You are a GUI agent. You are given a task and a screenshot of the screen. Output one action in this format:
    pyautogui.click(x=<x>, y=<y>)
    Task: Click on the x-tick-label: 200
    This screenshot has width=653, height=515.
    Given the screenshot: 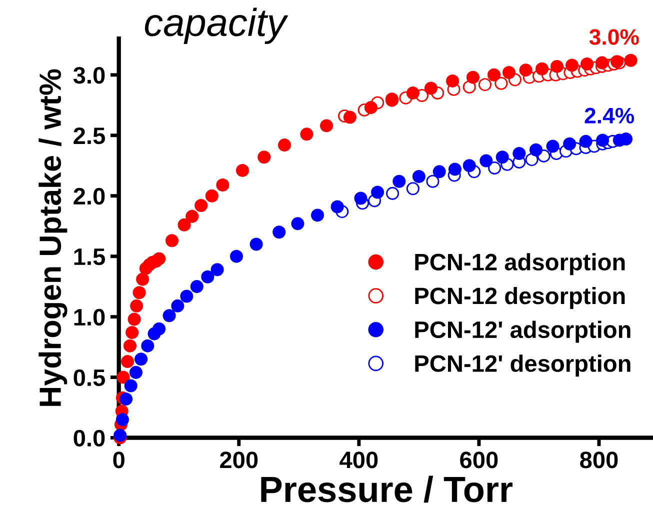 What is the action you would take?
    pyautogui.click(x=239, y=460)
    